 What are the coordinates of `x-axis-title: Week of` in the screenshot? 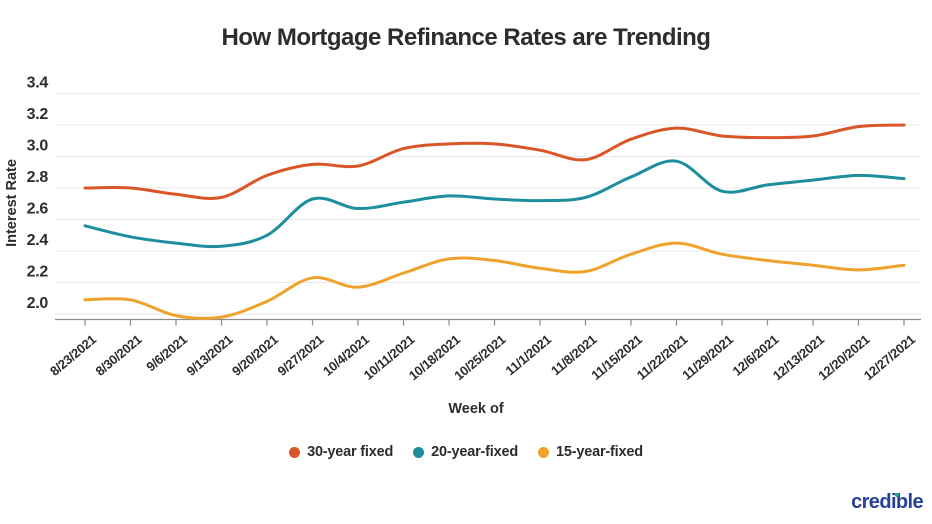 It's located at (476, 409).